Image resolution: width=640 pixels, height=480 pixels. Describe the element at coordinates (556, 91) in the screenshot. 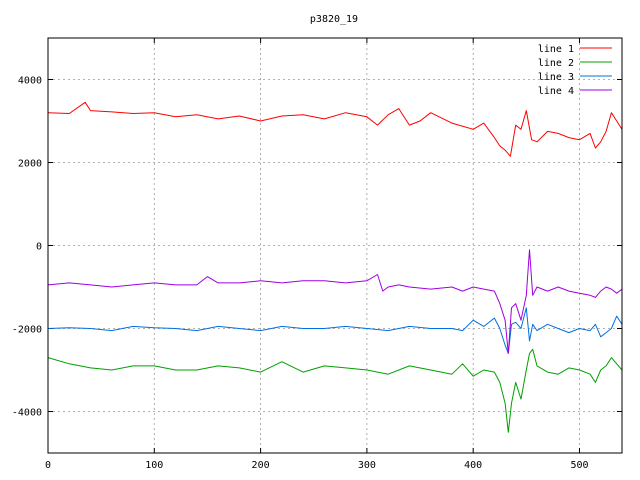

I see `legend-label: line 4` at that location.